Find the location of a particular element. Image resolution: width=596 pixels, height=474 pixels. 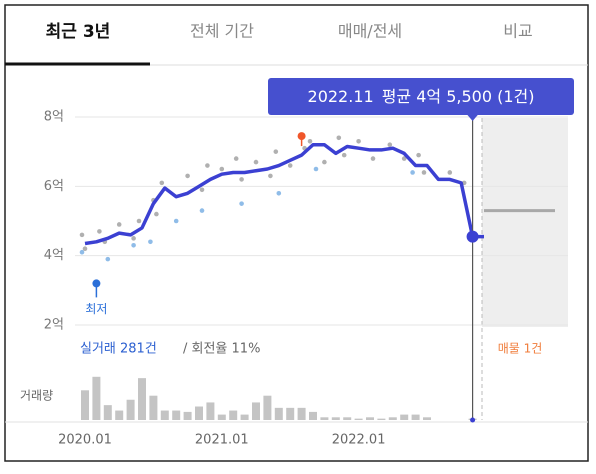

tooltip-pointer is located at coordinates (472, 117).